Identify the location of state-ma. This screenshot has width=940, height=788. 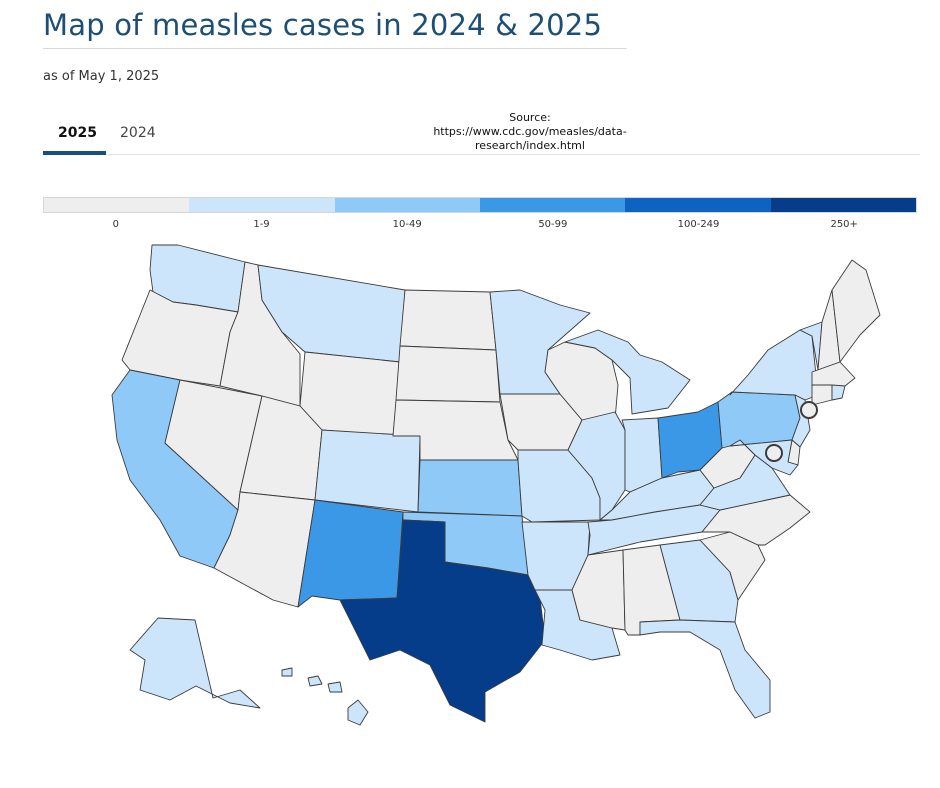
(833, 374).